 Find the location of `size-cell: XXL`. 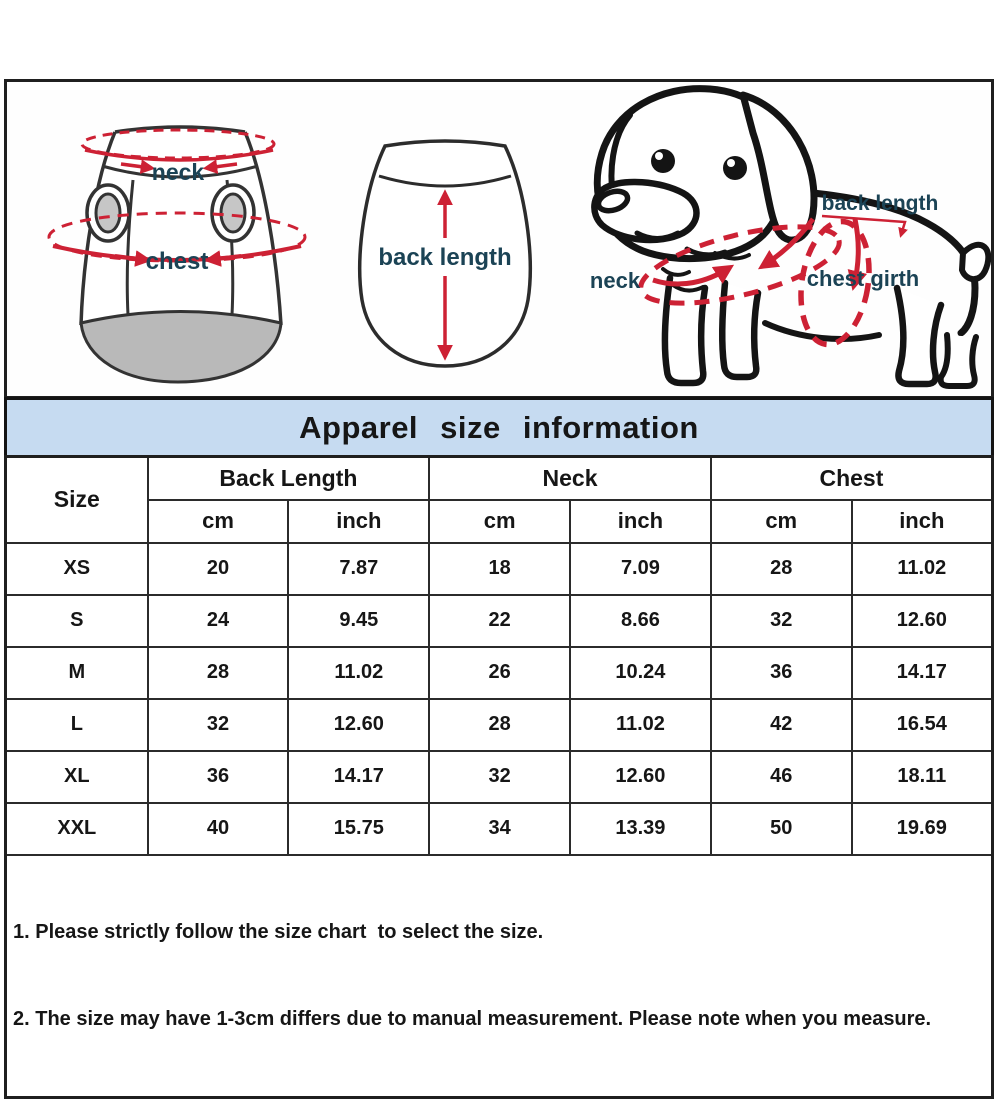

size-cell: XXL is located at coordinates (76, 828).